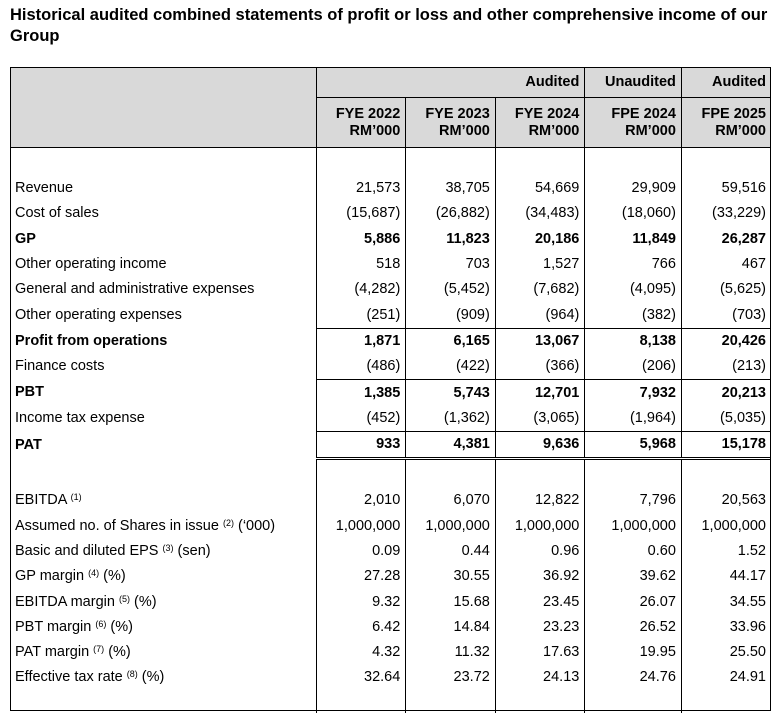  What do you see at coordinates (725, 82) in the screenshot?
I see `group-audited-2: Audited` at bounding box center [725, 82].